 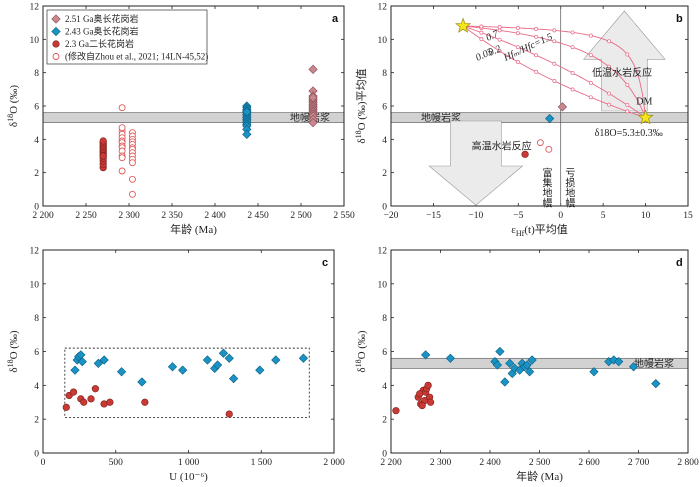 What do you see at coordinates (476, 163) in the screenshot?
I see `high-temp-arrow` at bounding box center [476, 163].